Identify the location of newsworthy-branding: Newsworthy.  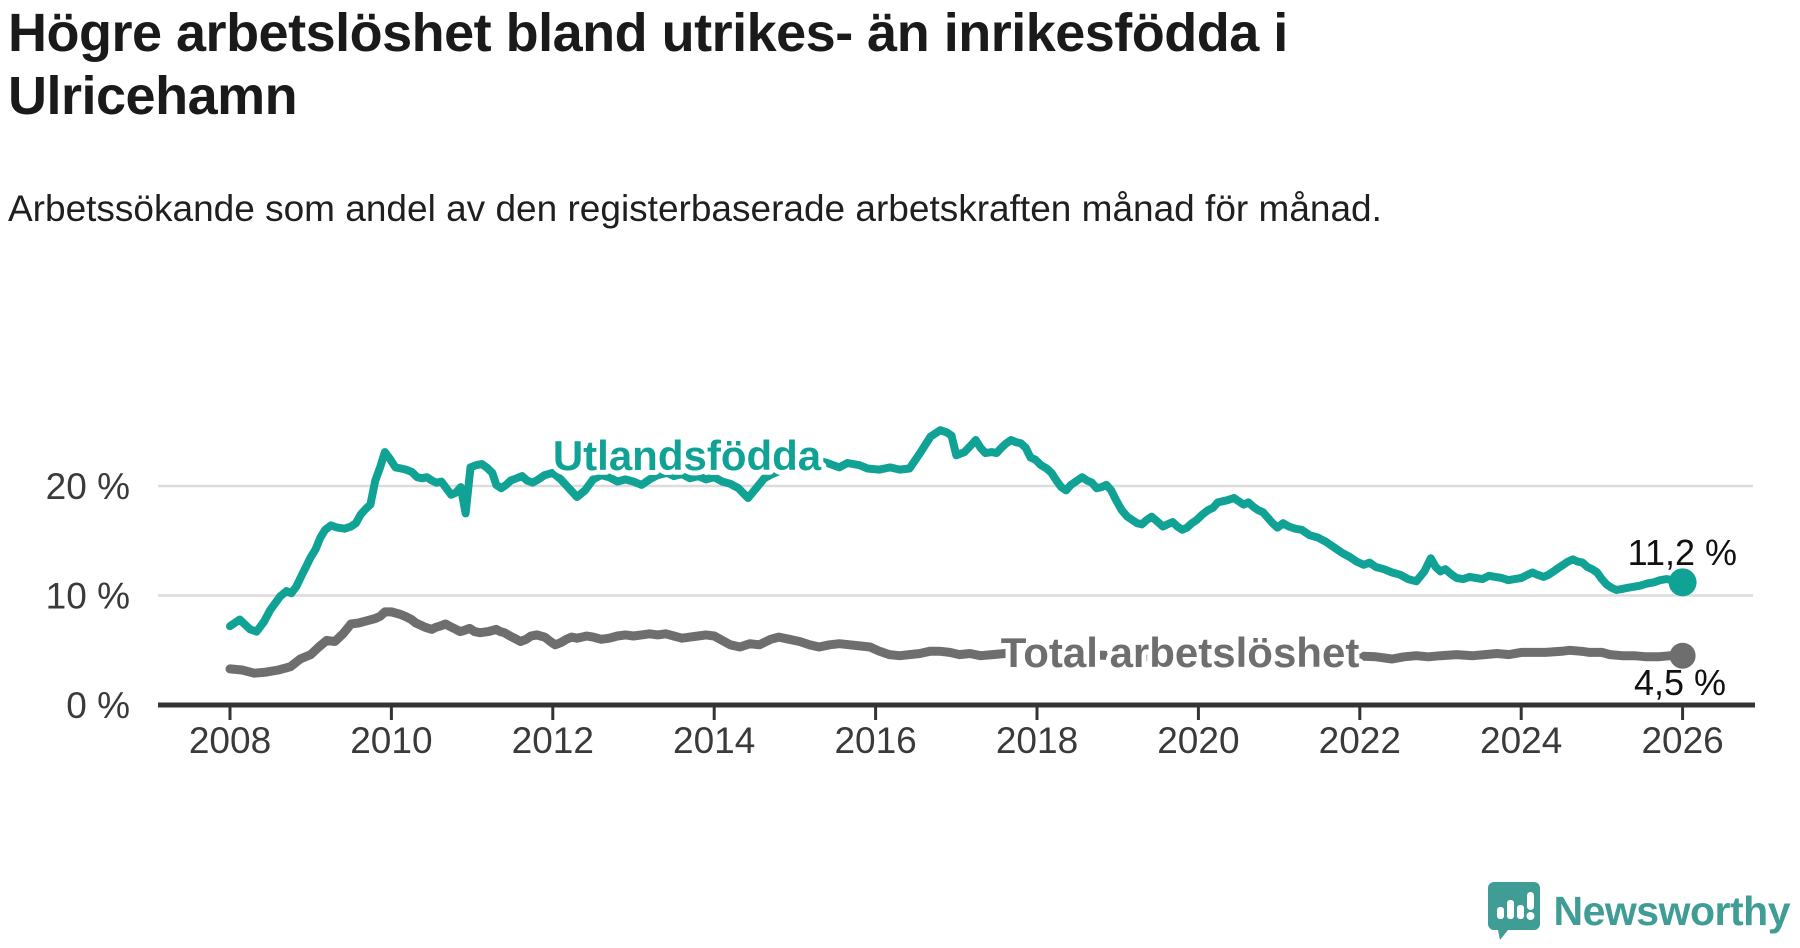
(1638, 911).